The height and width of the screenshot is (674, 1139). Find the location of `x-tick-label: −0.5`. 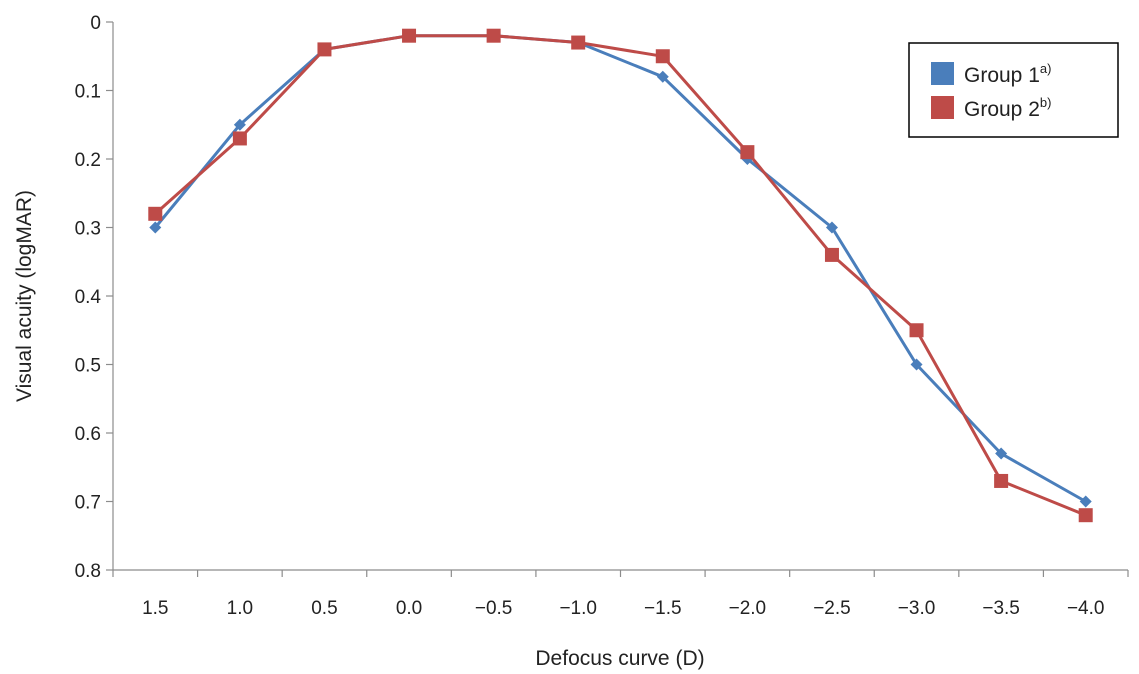

x-tick-label: −0.5 is located at coordinates (494, 608).